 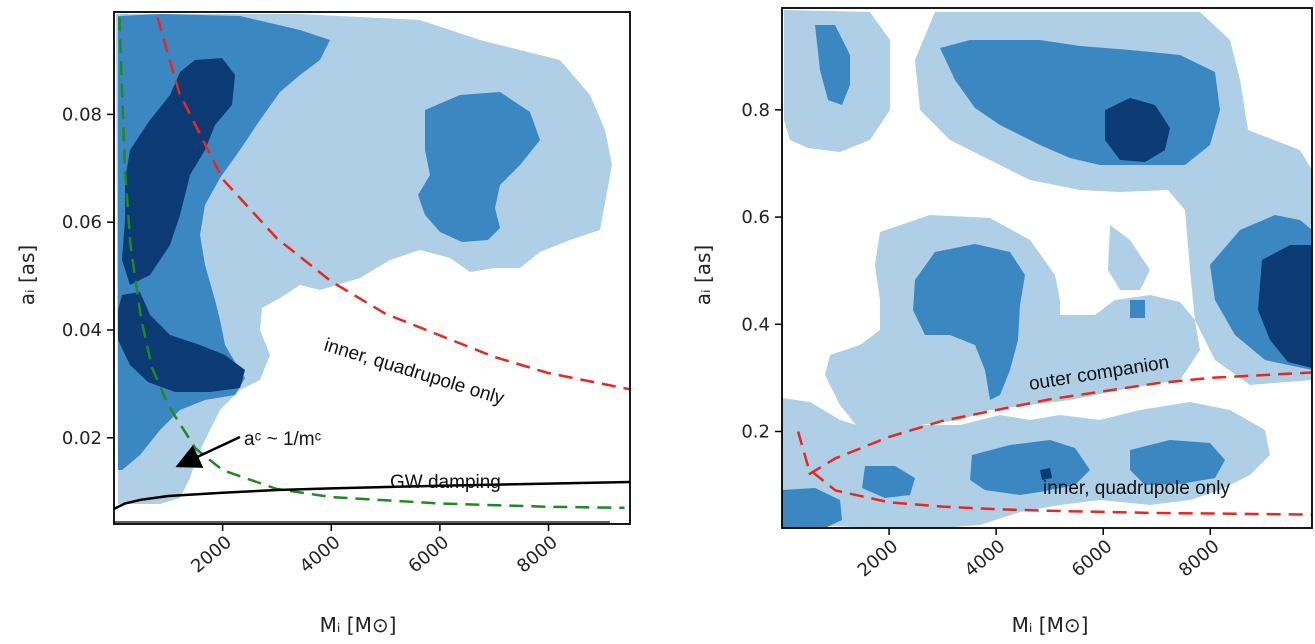 What do you see at coordinates (755, 110) in the screenshot?
I see `right-y-tick-label: 0.8` at bounding box center [755, 110].